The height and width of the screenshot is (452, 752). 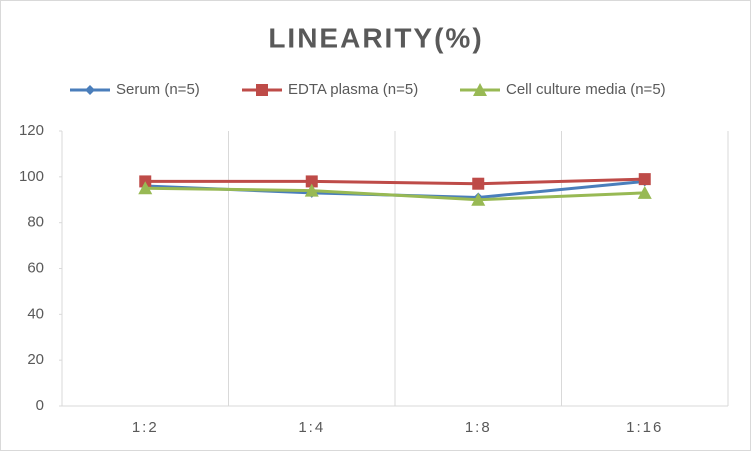 What do you see at coordinates (35, 222) in the screenshot?
I see `y-tick-label: 80` at bounding box center [35, 222].